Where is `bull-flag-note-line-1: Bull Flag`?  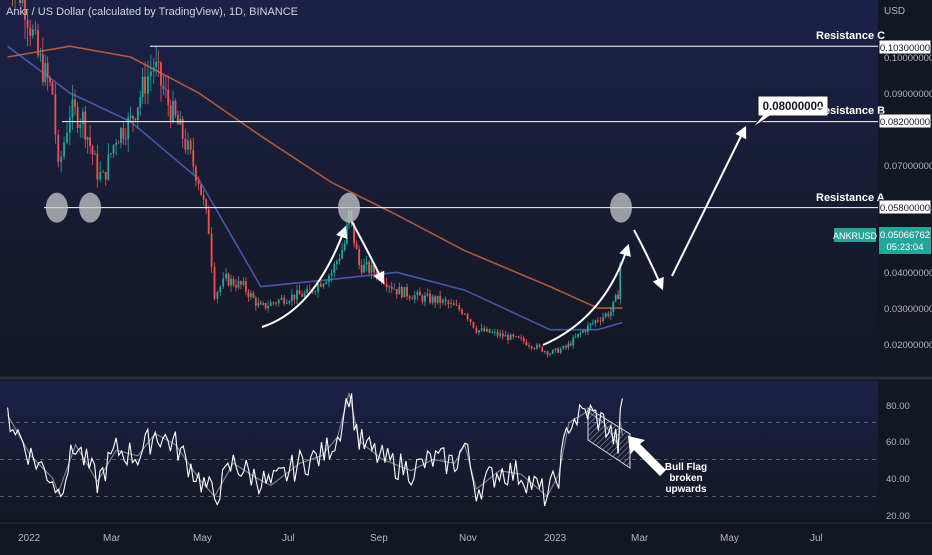
bull-flag-note-line-1: Bull Flag is located at coordinates (686, 467).